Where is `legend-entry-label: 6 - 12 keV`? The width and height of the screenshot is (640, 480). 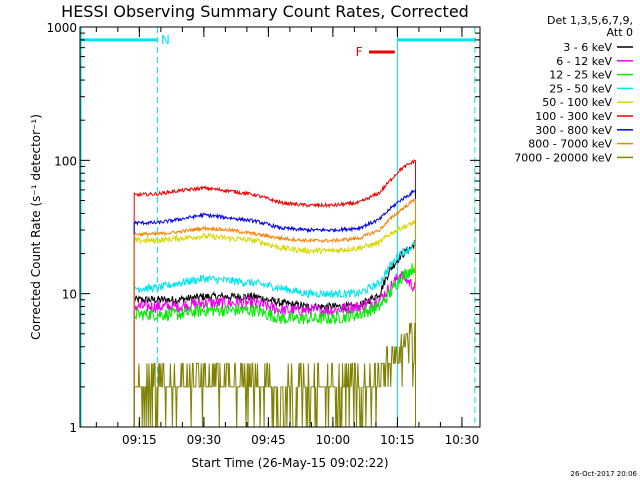
legend-entry-label: 6 - 12 keV is located at coordinates (584, 61).